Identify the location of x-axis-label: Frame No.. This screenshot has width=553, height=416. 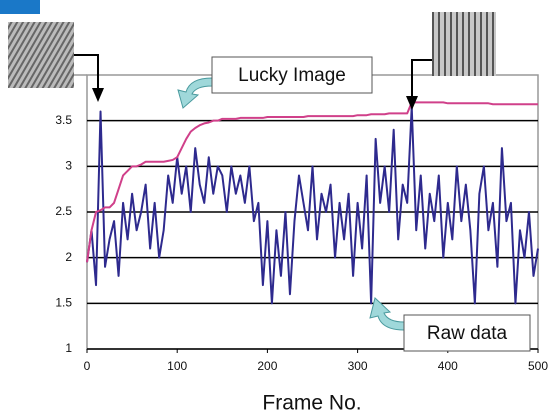
(311, 403).